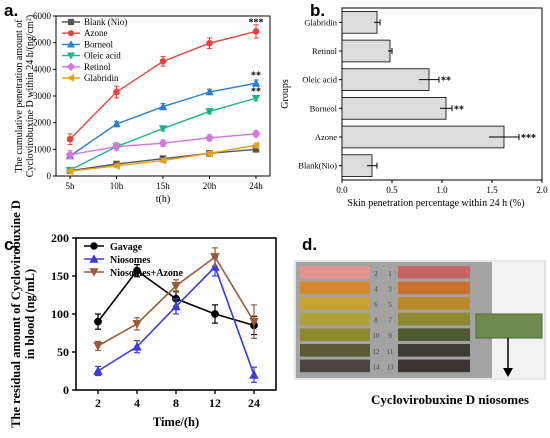 The height and width of the screenshot is (438, 550). Describe the element at coordinates (105, 22) in the screenshot. I see `legend-label: Blank (Nio)` at that location.